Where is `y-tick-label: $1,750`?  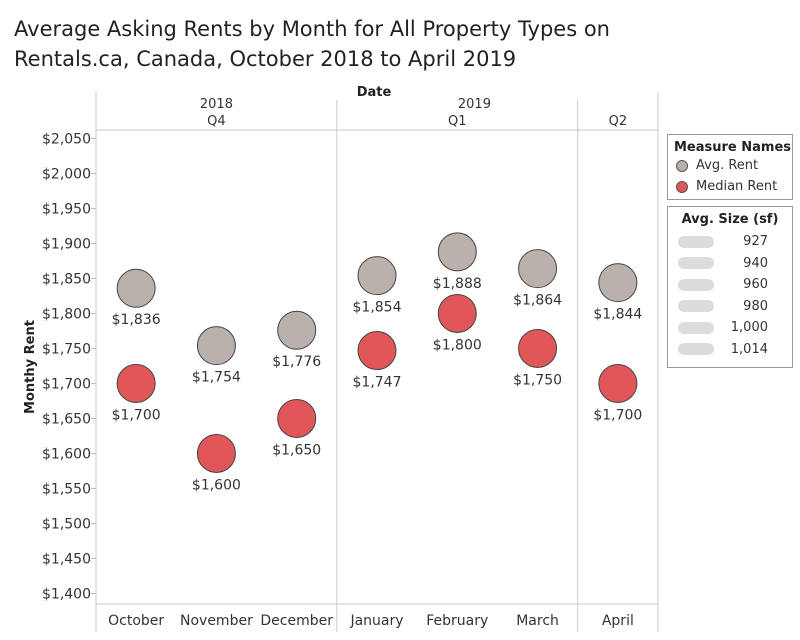
y-tick-label: $1,750 is located at coordinates (66, 349).